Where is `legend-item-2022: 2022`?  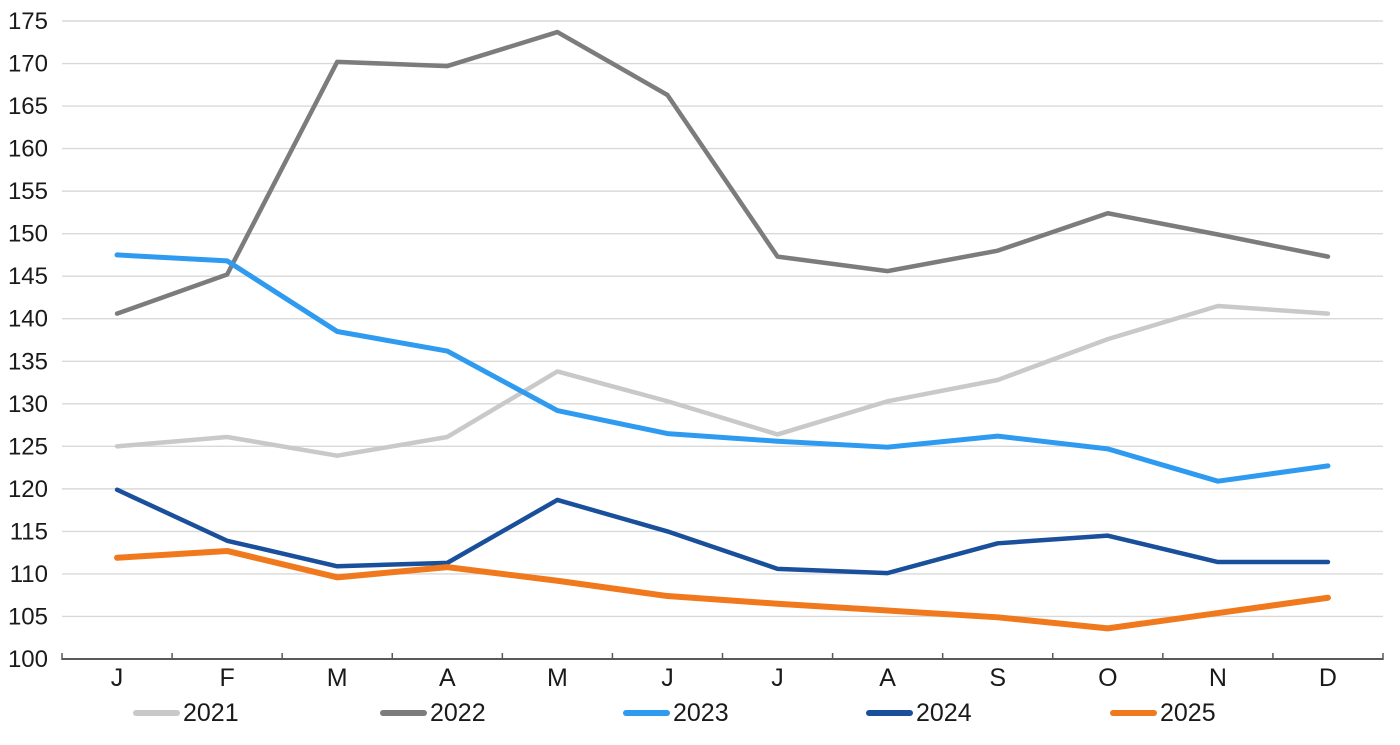
legend-item-2022: 2022 is located at coordinates (433, 713).